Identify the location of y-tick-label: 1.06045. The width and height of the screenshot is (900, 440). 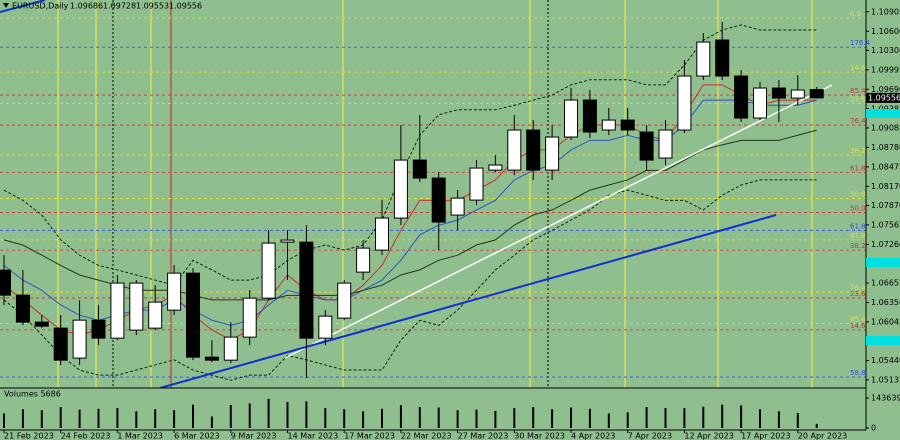
(885, 321).